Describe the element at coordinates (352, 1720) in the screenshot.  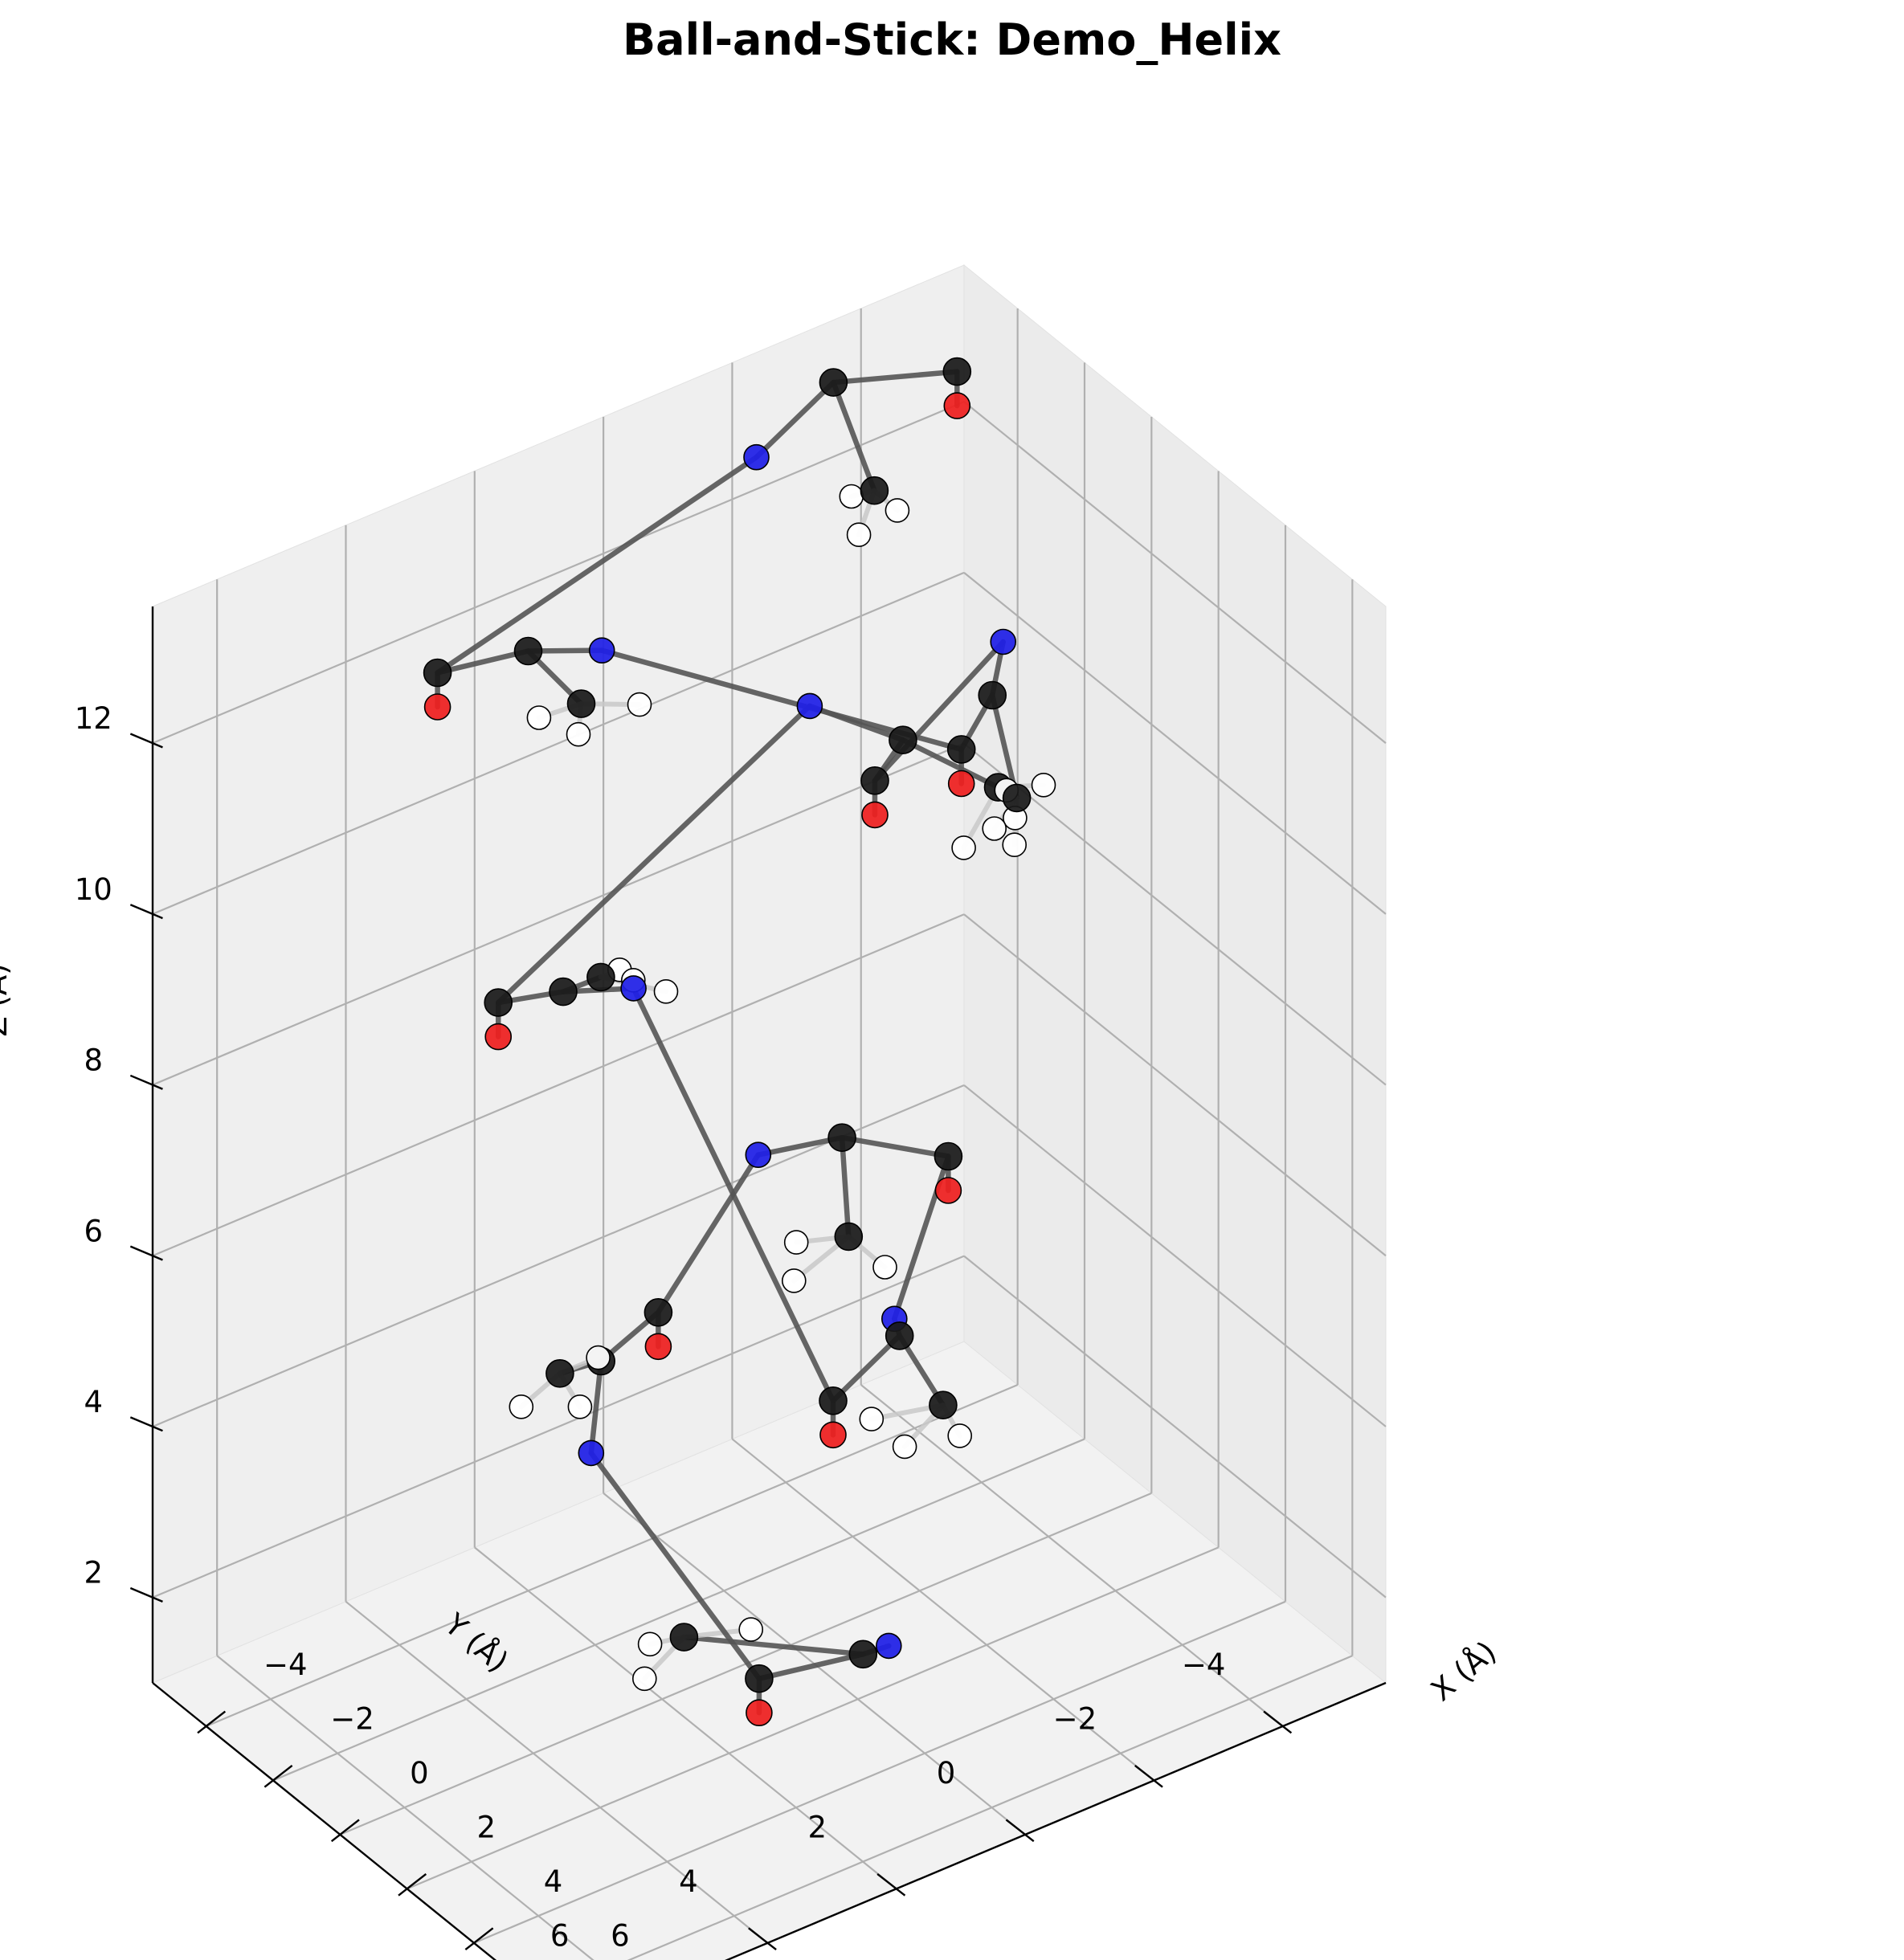
I see `x-tick-label: −2` at that location.